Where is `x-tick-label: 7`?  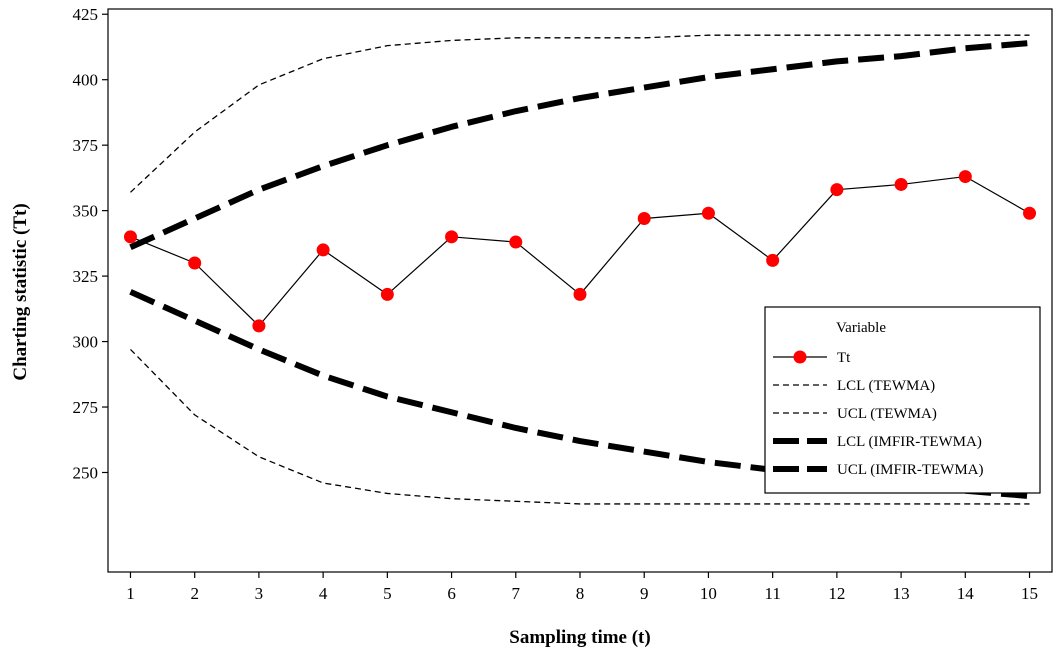
x-tick-label: 7 is located at coordinates (516, 593).